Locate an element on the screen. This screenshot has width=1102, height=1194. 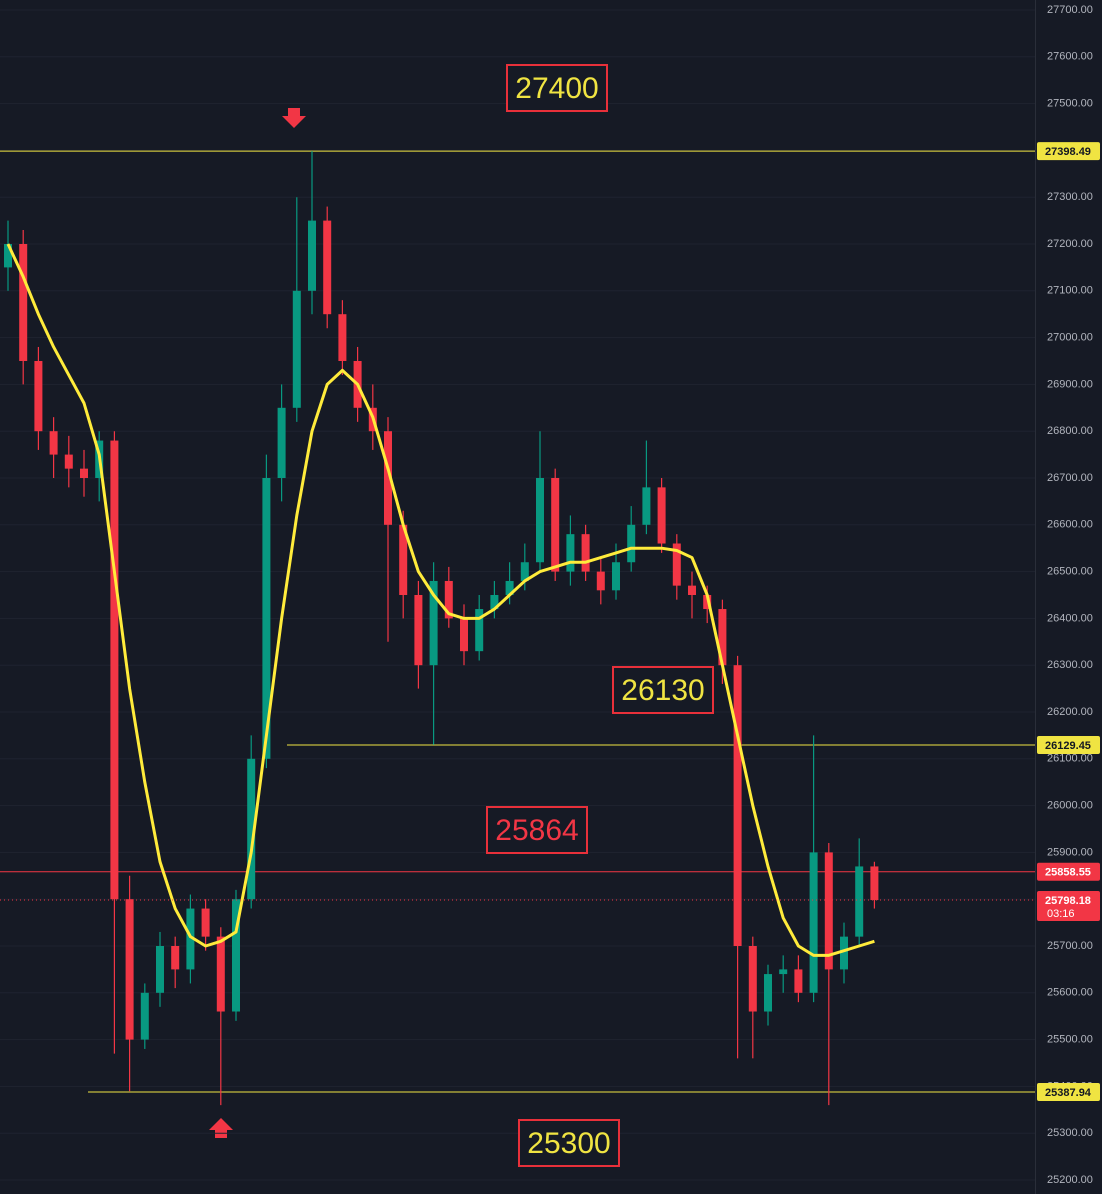
level-label: 25858.55 is located at coordinates (1068, 873).